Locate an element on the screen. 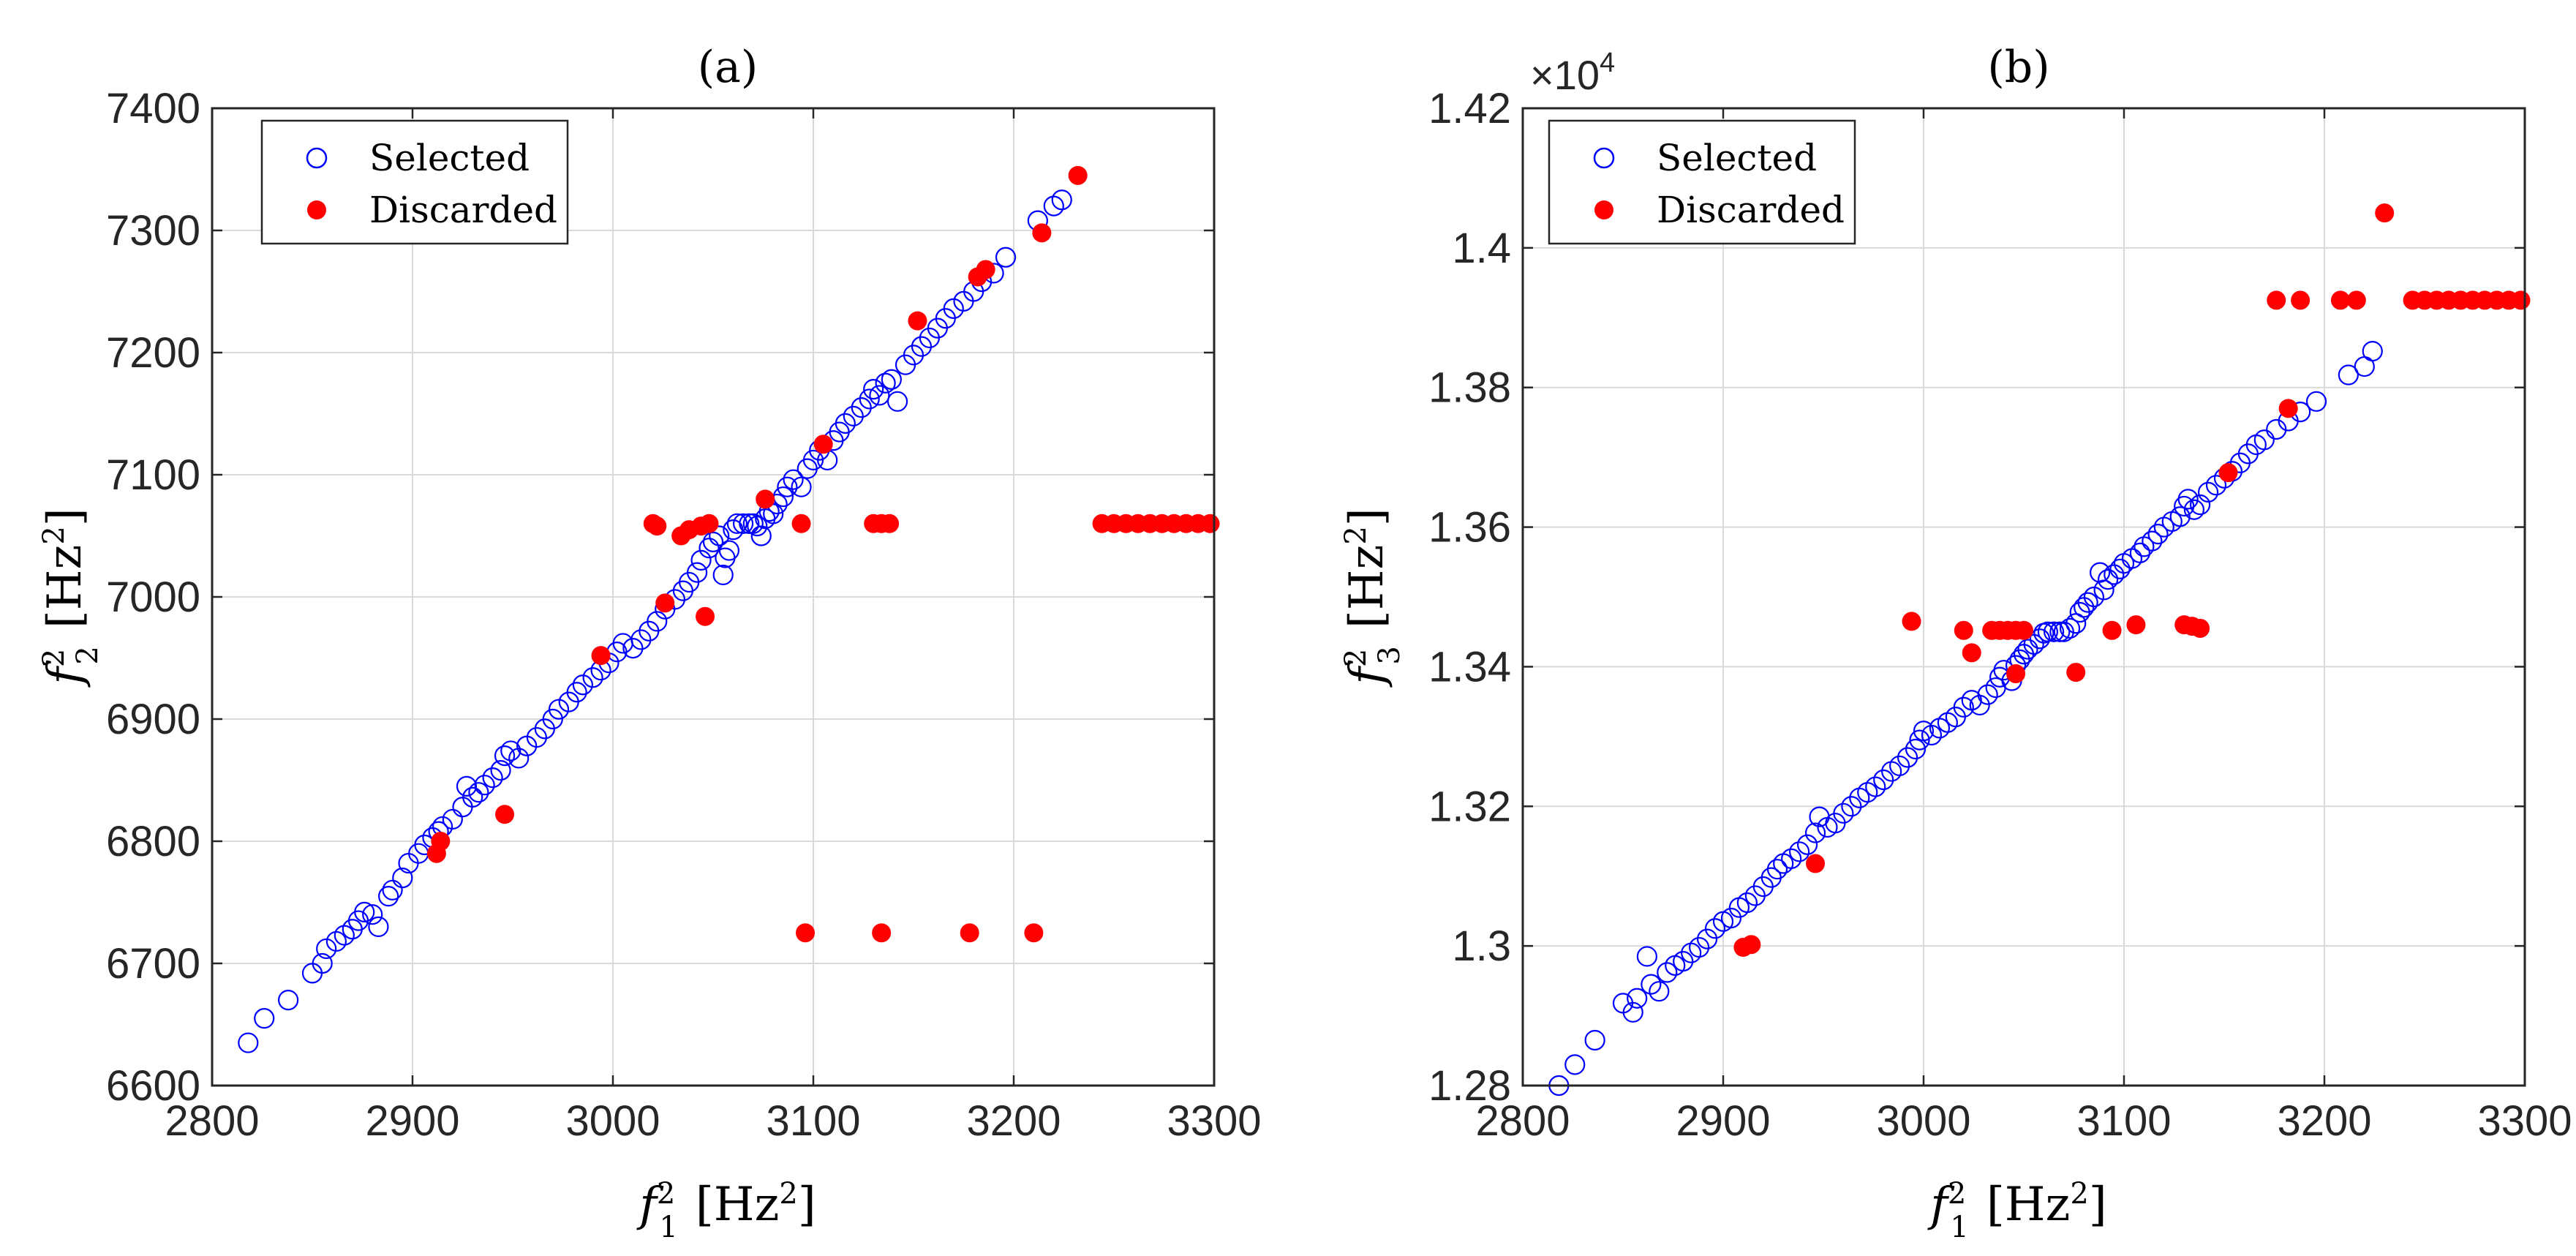  x-tick-label: 2900 is located at coordinates (1723, 1121).